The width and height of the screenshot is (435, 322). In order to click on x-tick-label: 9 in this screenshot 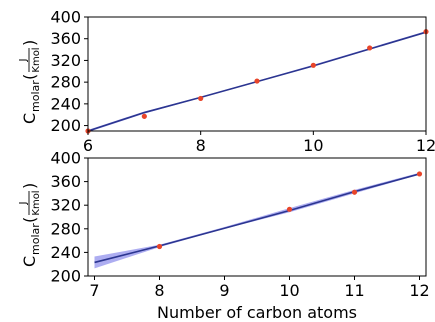, I will do `click(224, 290)`.